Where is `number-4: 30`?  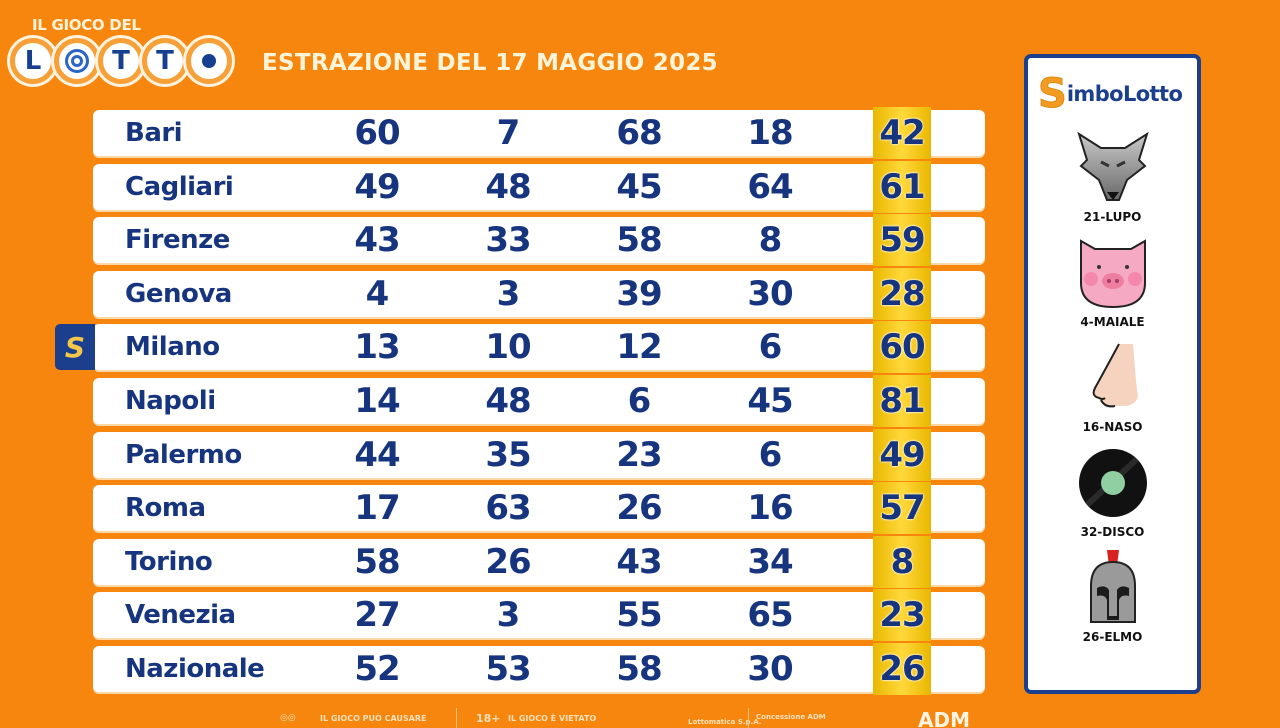
number-4: 30 is located at coordinates (770, 293).